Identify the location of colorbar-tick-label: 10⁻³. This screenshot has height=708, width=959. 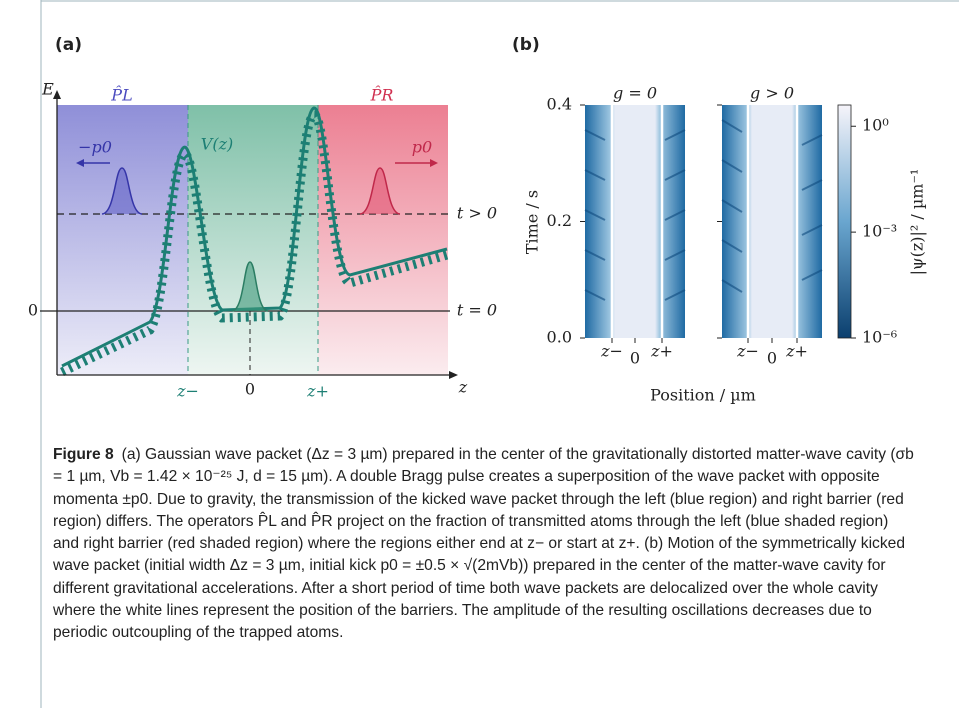
(879, 231).